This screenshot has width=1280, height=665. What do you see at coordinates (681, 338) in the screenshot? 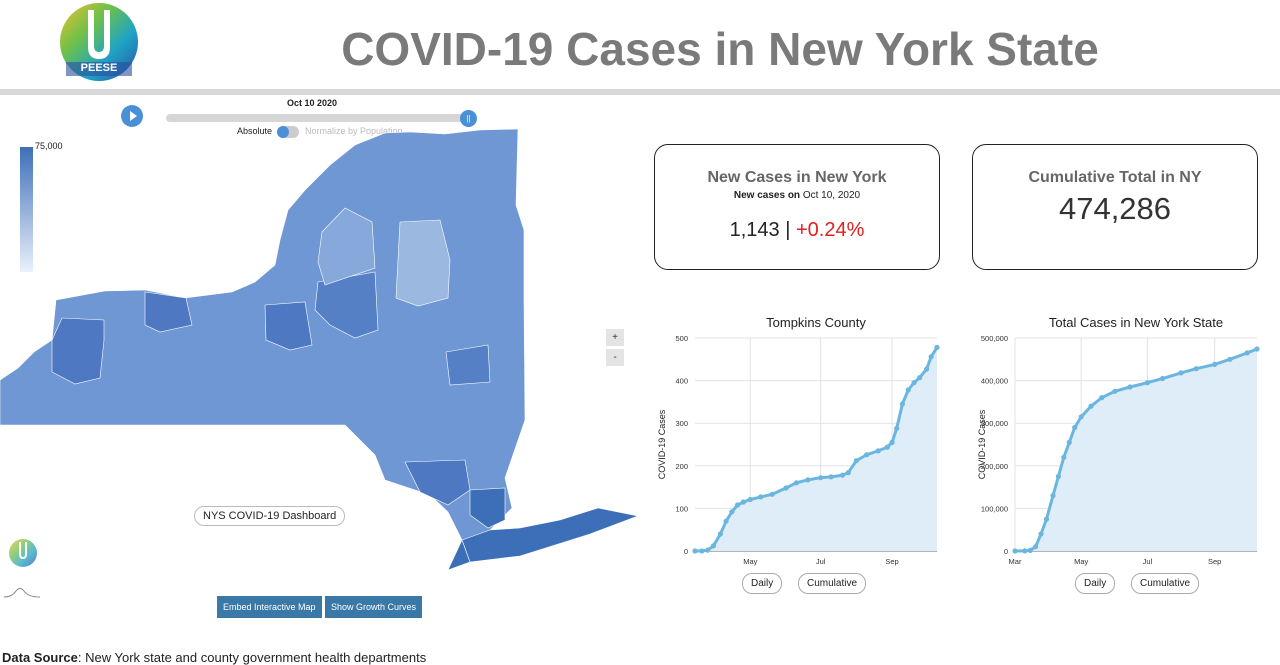
I see `y-tick-label: 500` at bounding box center [681, 338].